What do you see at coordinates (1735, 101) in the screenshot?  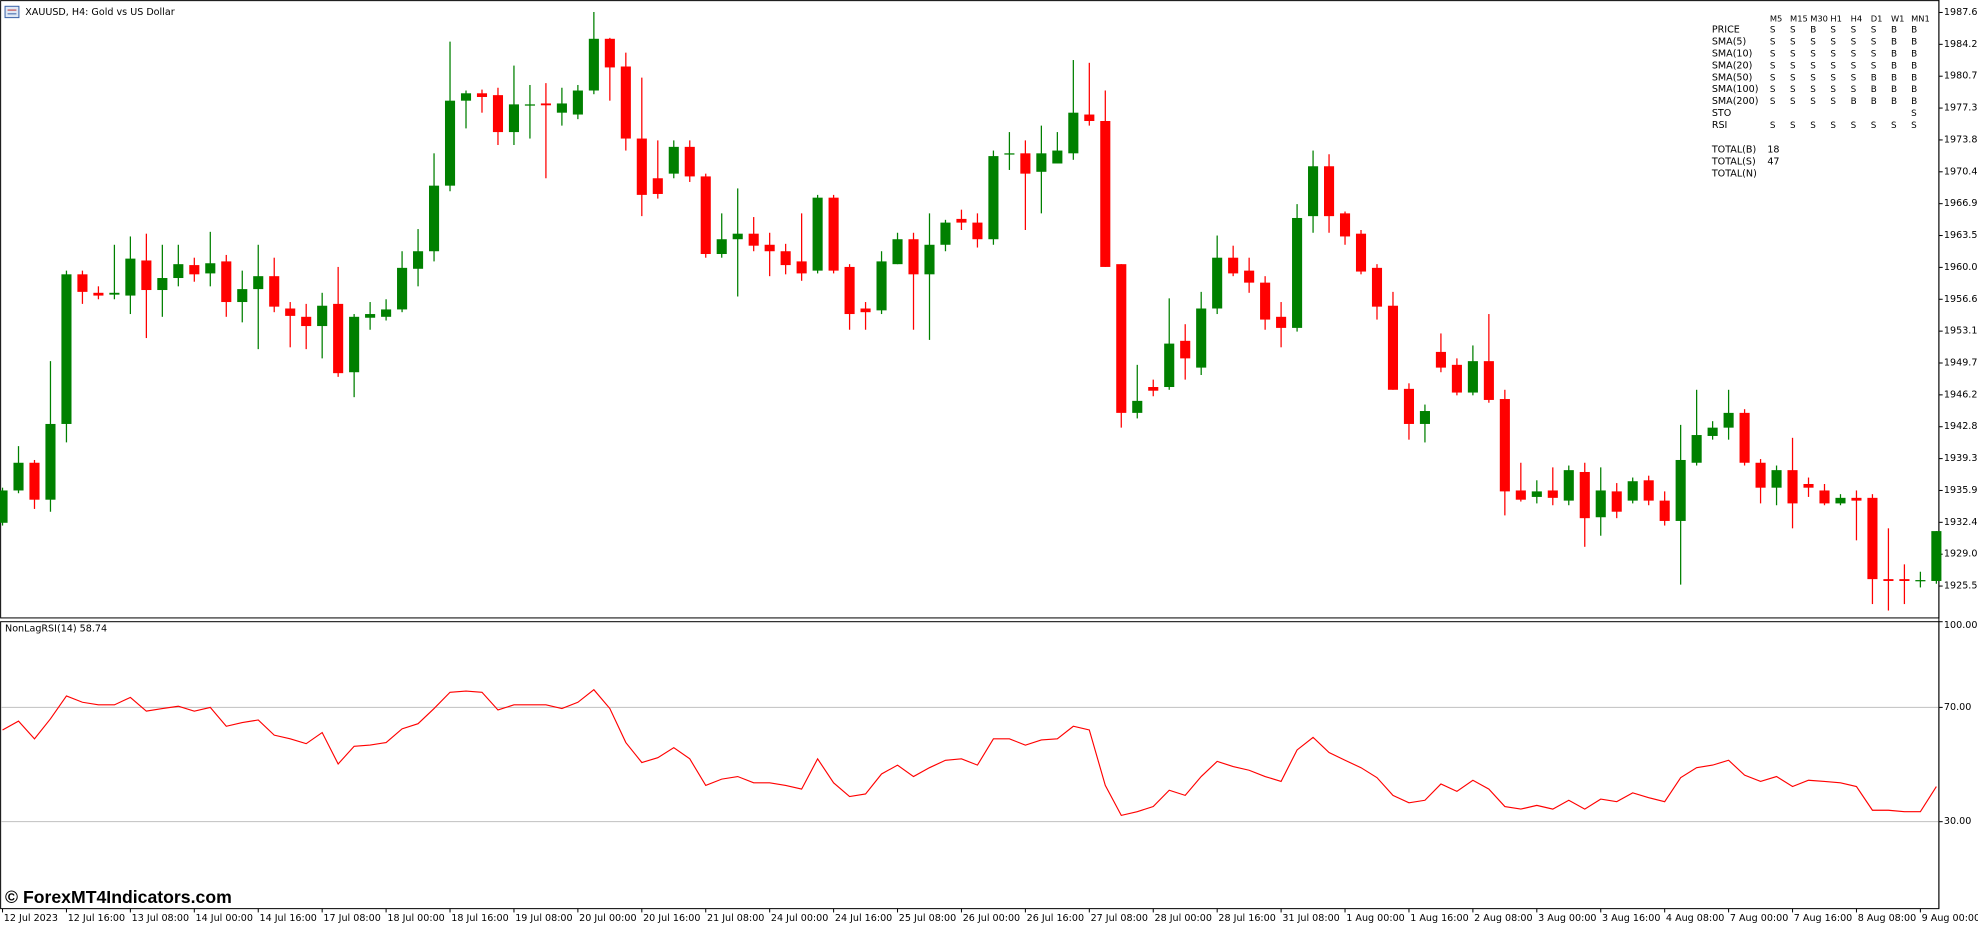 I see `row-label: SMA(200)` at bounding box center [1735, 101].